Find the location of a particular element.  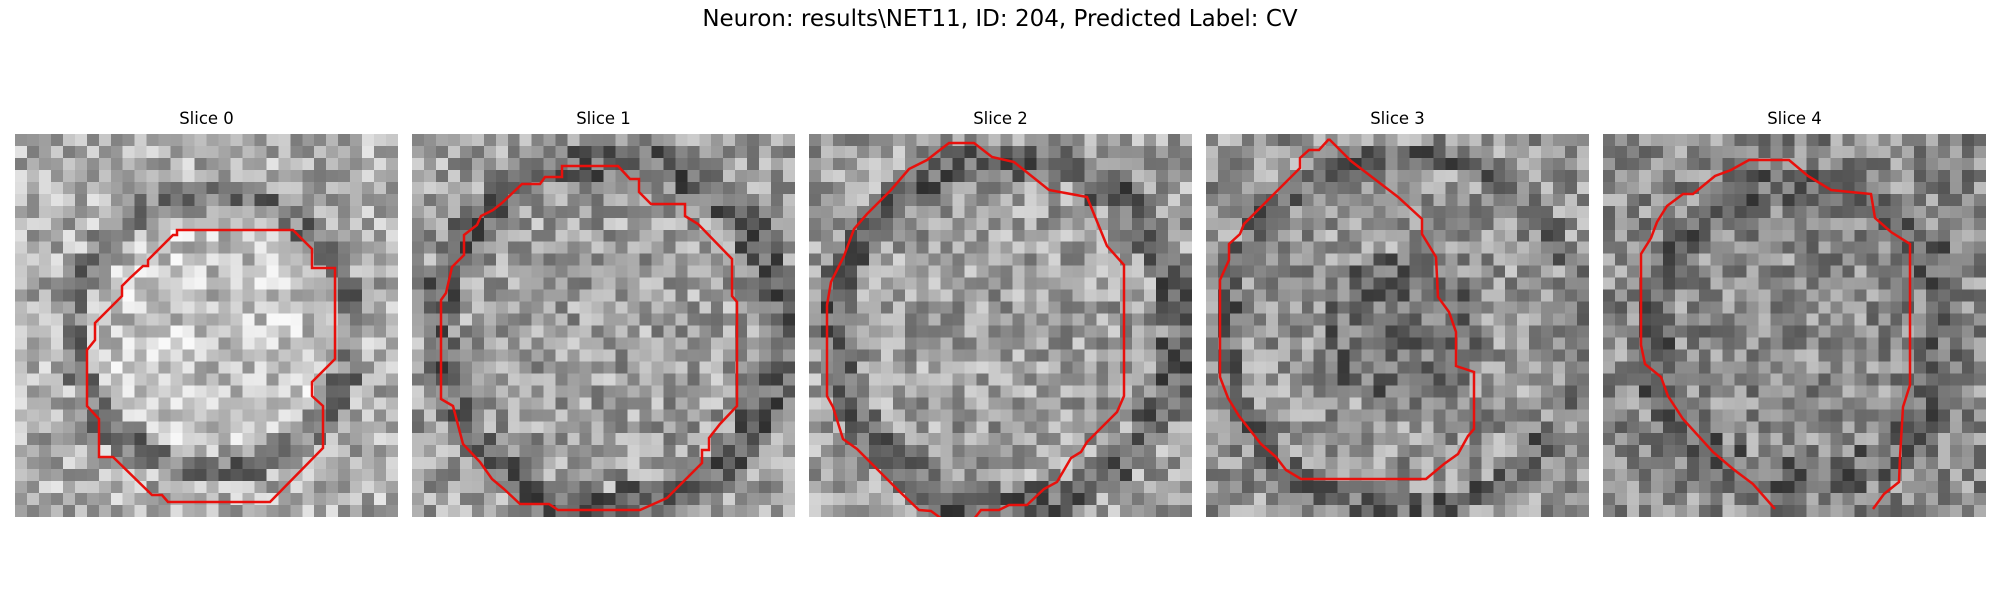

slice-panel-2: Slice 2 is located at coordinates (1000, 312).